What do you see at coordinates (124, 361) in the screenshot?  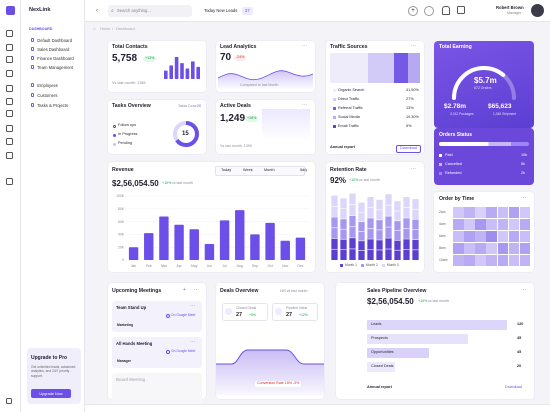 I see `meeting-tag: Manager` at bounding box center [124, 361].